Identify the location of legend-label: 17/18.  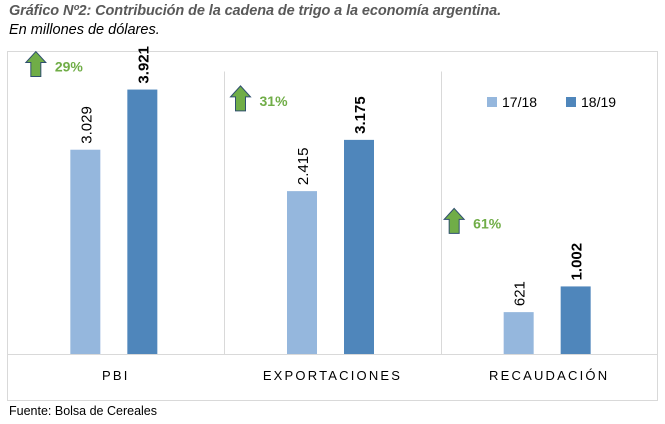
(519, 102).